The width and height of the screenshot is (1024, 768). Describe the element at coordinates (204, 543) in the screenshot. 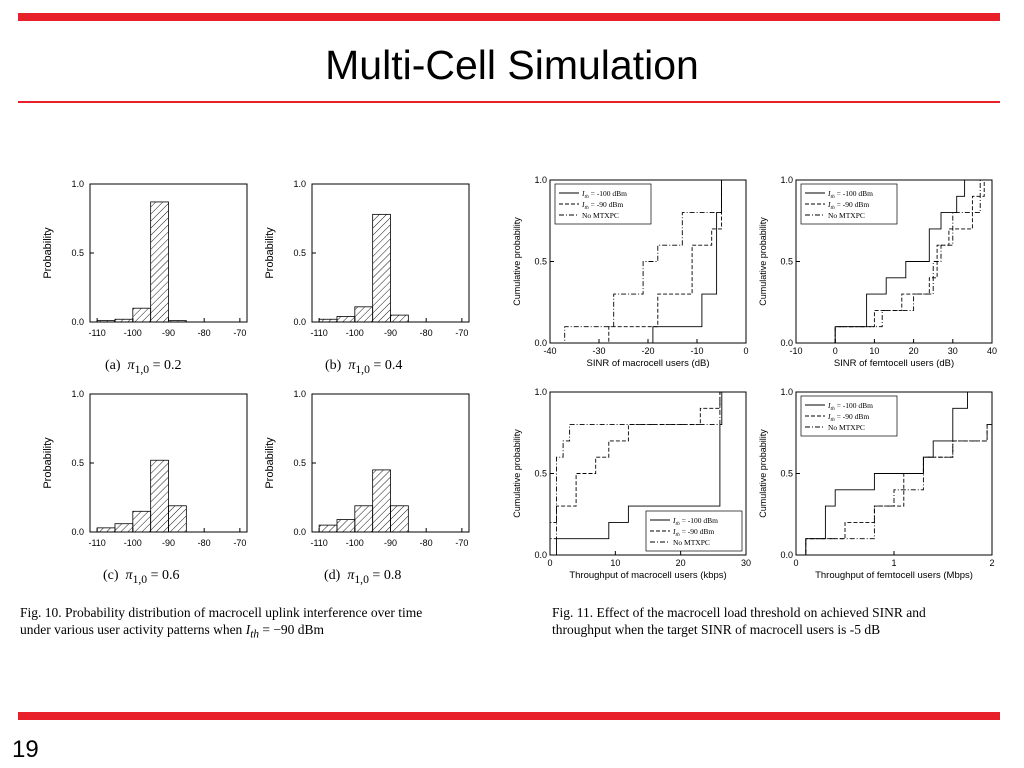

I see `x-tick-label: -80` at that location.